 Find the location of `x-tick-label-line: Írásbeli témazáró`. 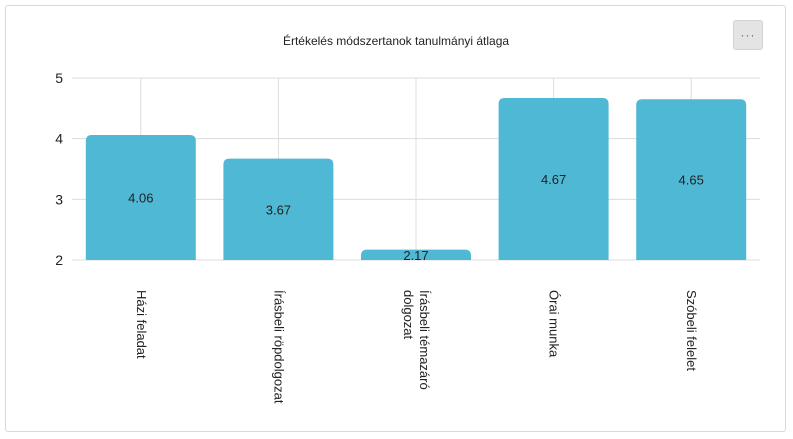

x-tick-label-line: Írásbeli témazáró is located at coordinates (424, 340).